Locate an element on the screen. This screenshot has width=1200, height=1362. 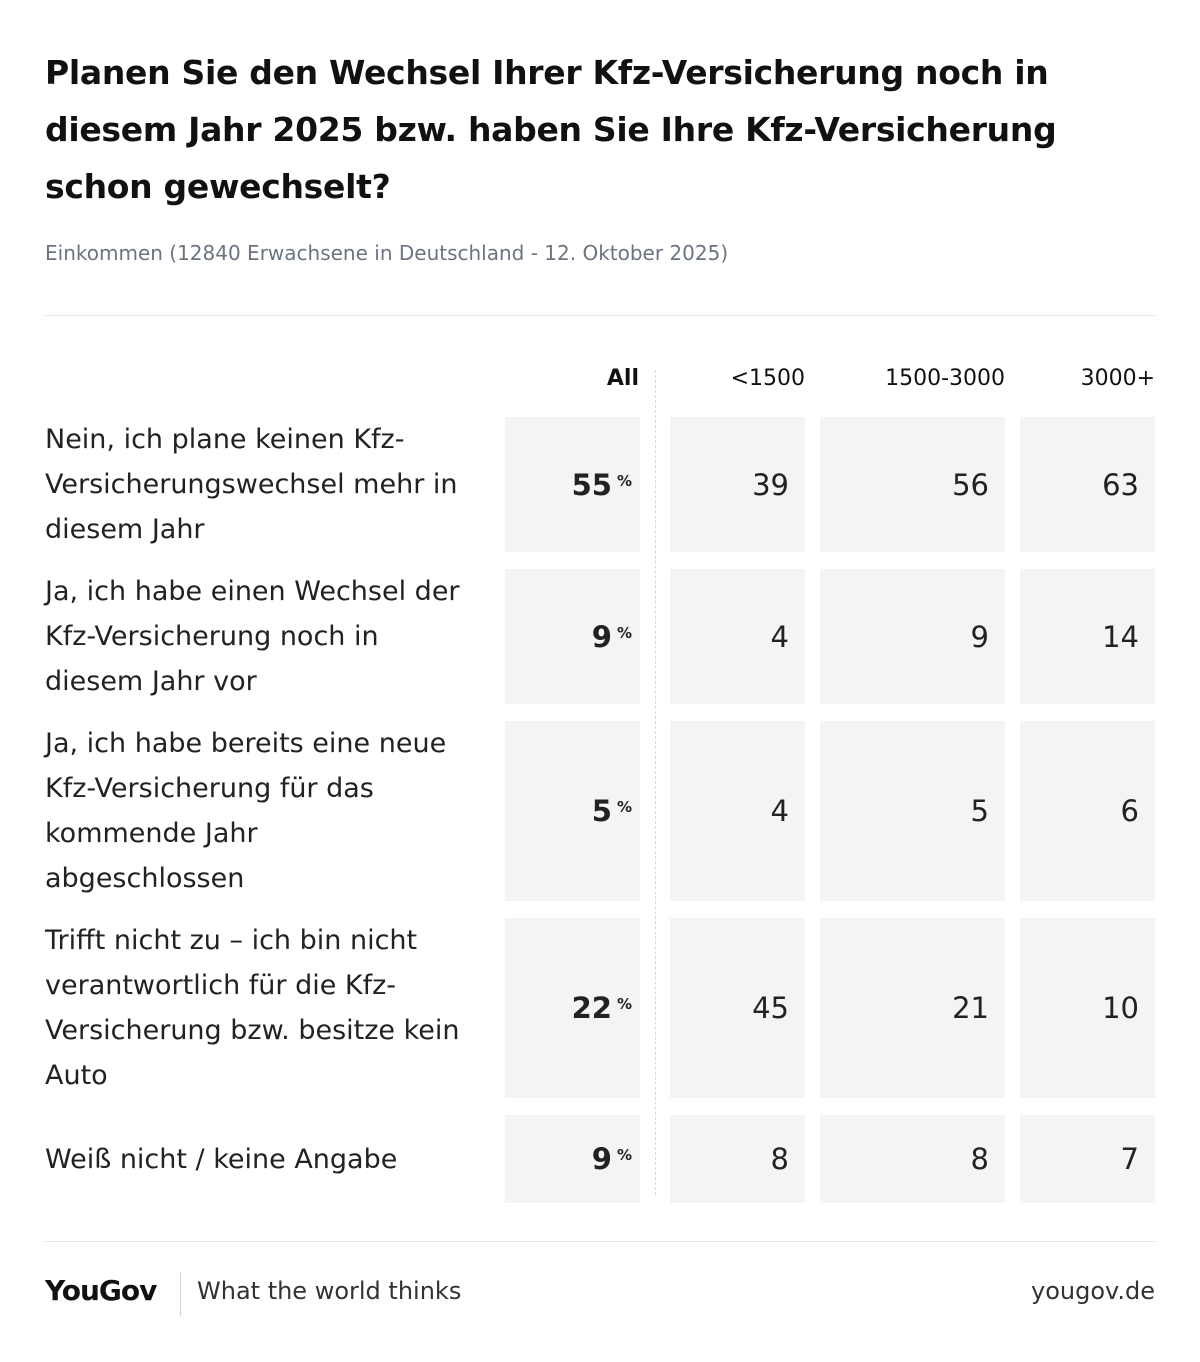
column-header: 3000+ is located at coordinates (1117, 378).